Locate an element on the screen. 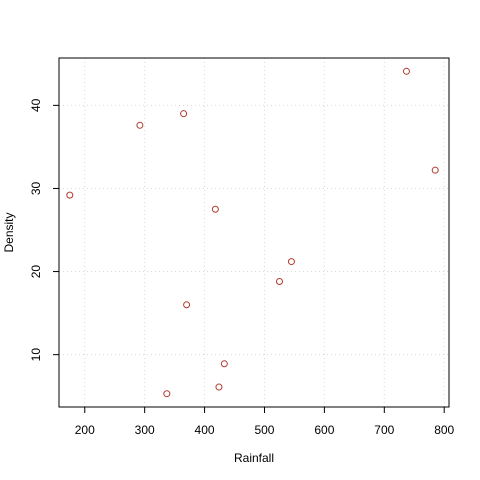 The height and width of the screenshot is (480, 480). x-tick-label: 800 is located at coordinates (444, 430).